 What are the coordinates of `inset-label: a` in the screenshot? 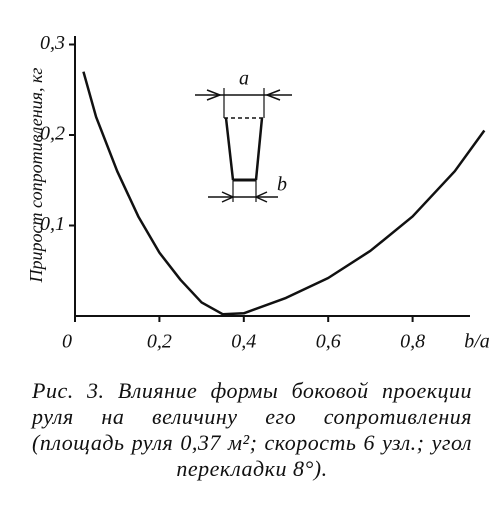 It's located at (244, 79).